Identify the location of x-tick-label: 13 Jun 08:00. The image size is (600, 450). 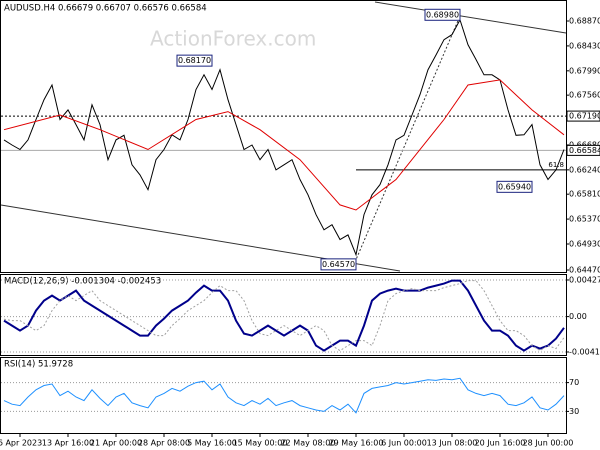
(452, 443).